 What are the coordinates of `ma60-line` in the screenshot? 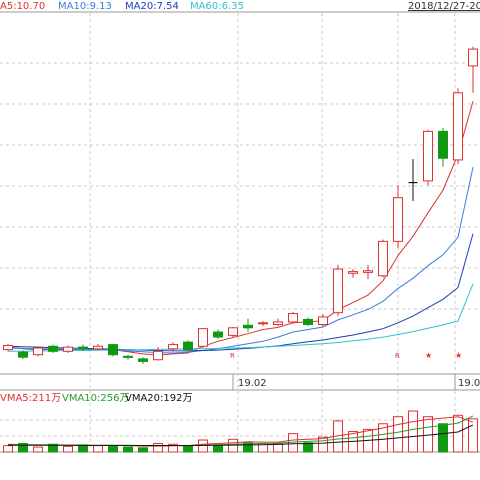 It's located at (241, 317).